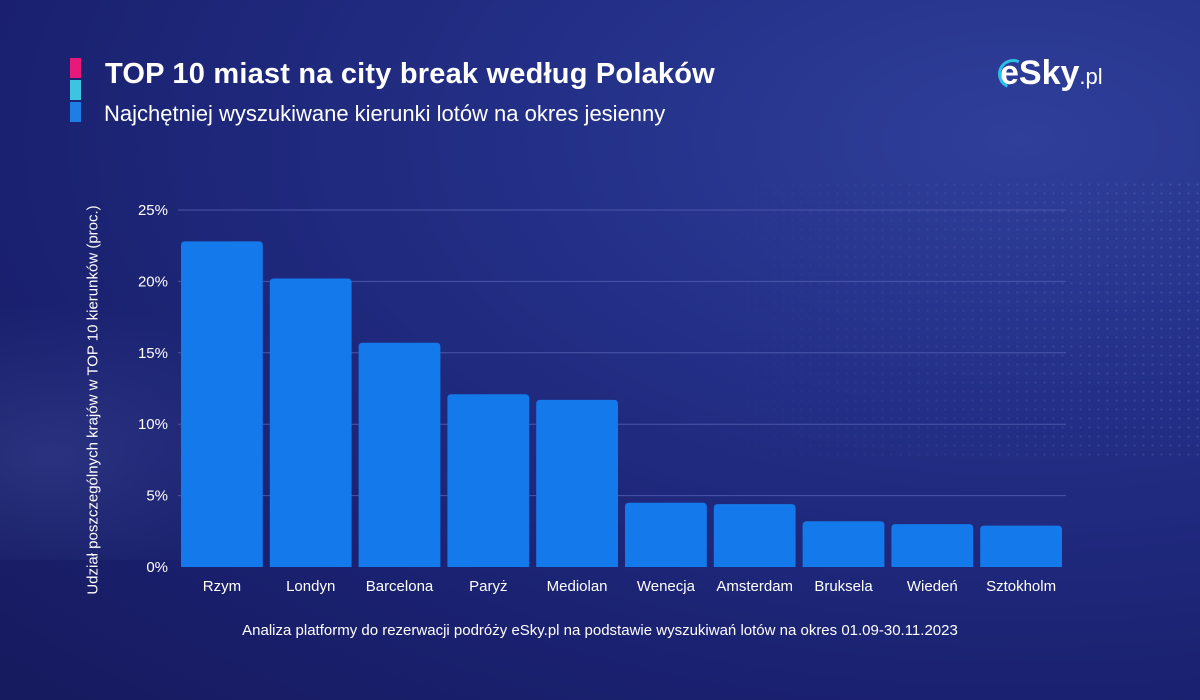 The width and height of the screenshot is (1200, 700). What do you see at coordinates (754, 535) in the screenshot?
I see `bar-amsterdam` at bounding box center [754, 535].